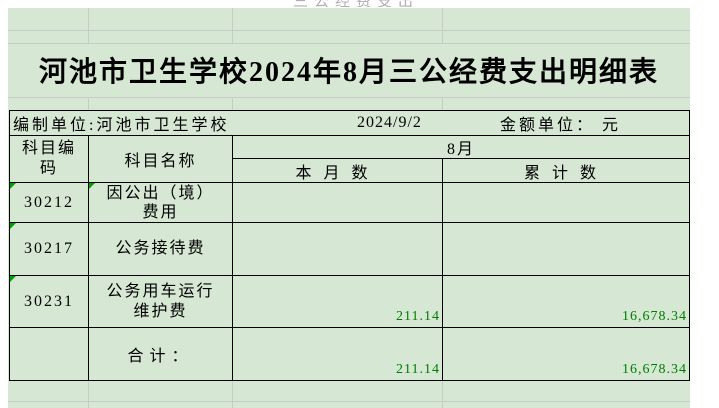  Describe the element at coordinates (49, 354) in the screenshot. I see `cell-total-code` at that location.